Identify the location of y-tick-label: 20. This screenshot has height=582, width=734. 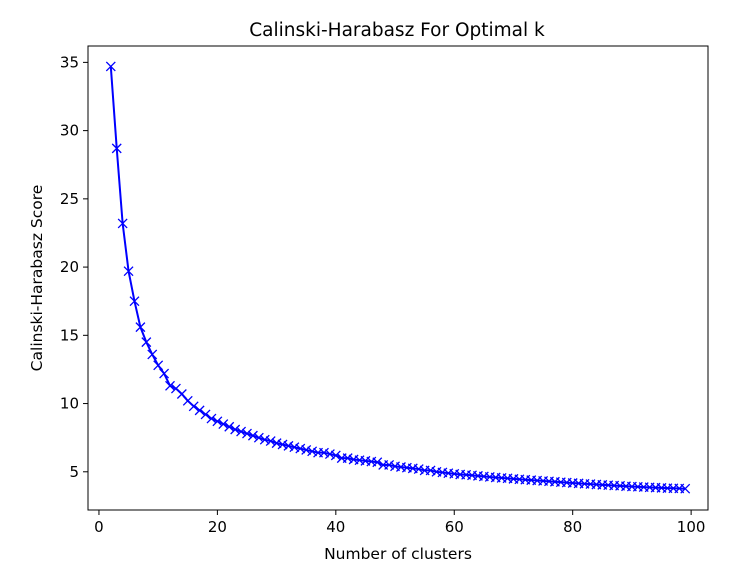
(69, 267).